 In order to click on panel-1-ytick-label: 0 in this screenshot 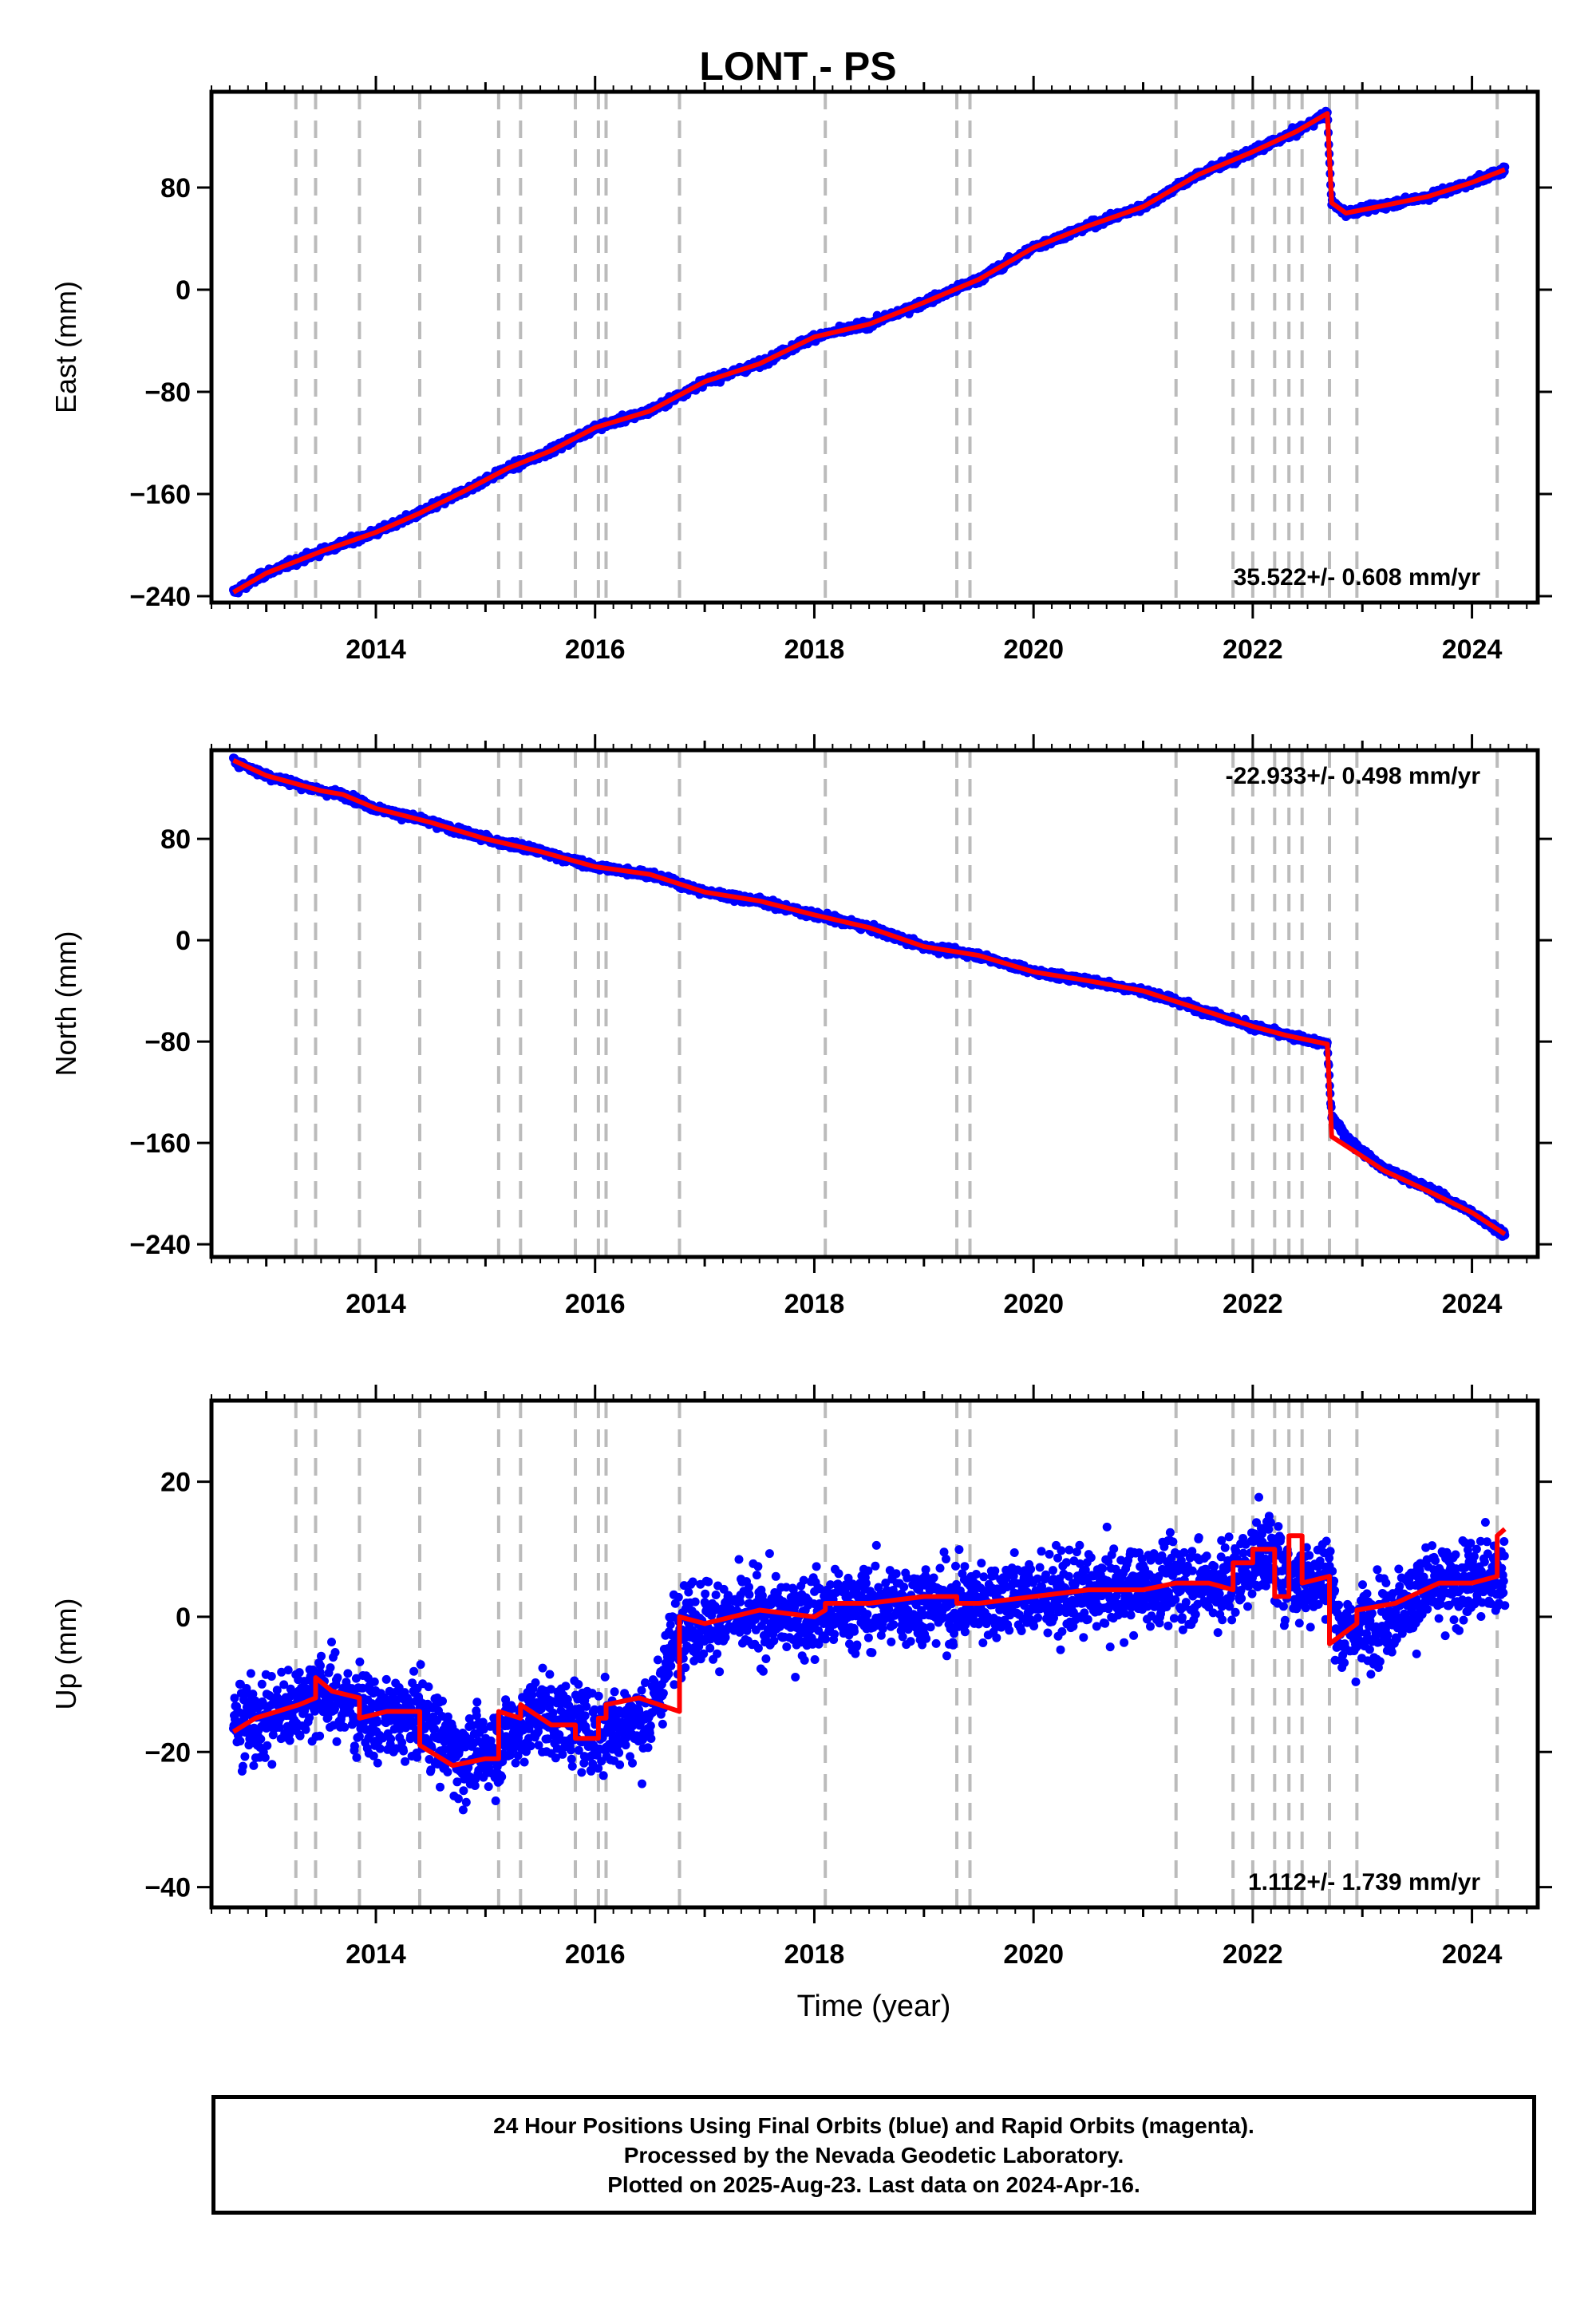, I will do `click(183, 290)`.